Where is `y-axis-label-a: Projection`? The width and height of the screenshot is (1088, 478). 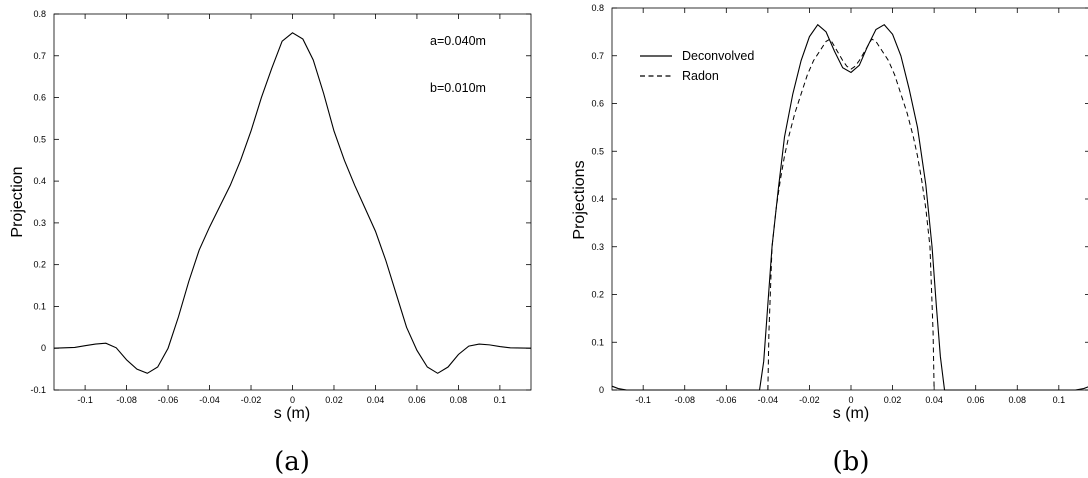
y-axis-label-a: Projection is located at coordinates (17, 201).